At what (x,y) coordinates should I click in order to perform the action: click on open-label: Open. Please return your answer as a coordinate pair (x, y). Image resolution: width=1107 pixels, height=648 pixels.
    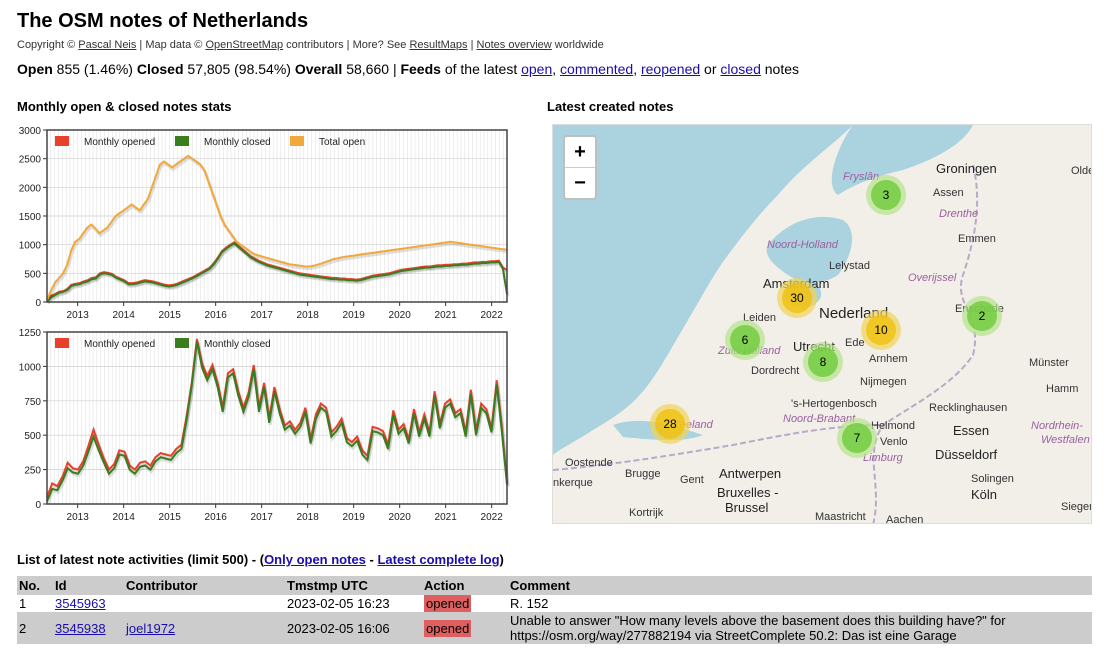
    Looking at the image, I should click on (35, 69).